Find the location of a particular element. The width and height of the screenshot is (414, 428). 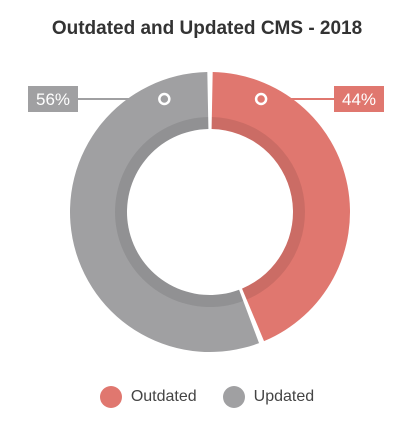

value-label-box-updated is located at coordinates (53, 99).